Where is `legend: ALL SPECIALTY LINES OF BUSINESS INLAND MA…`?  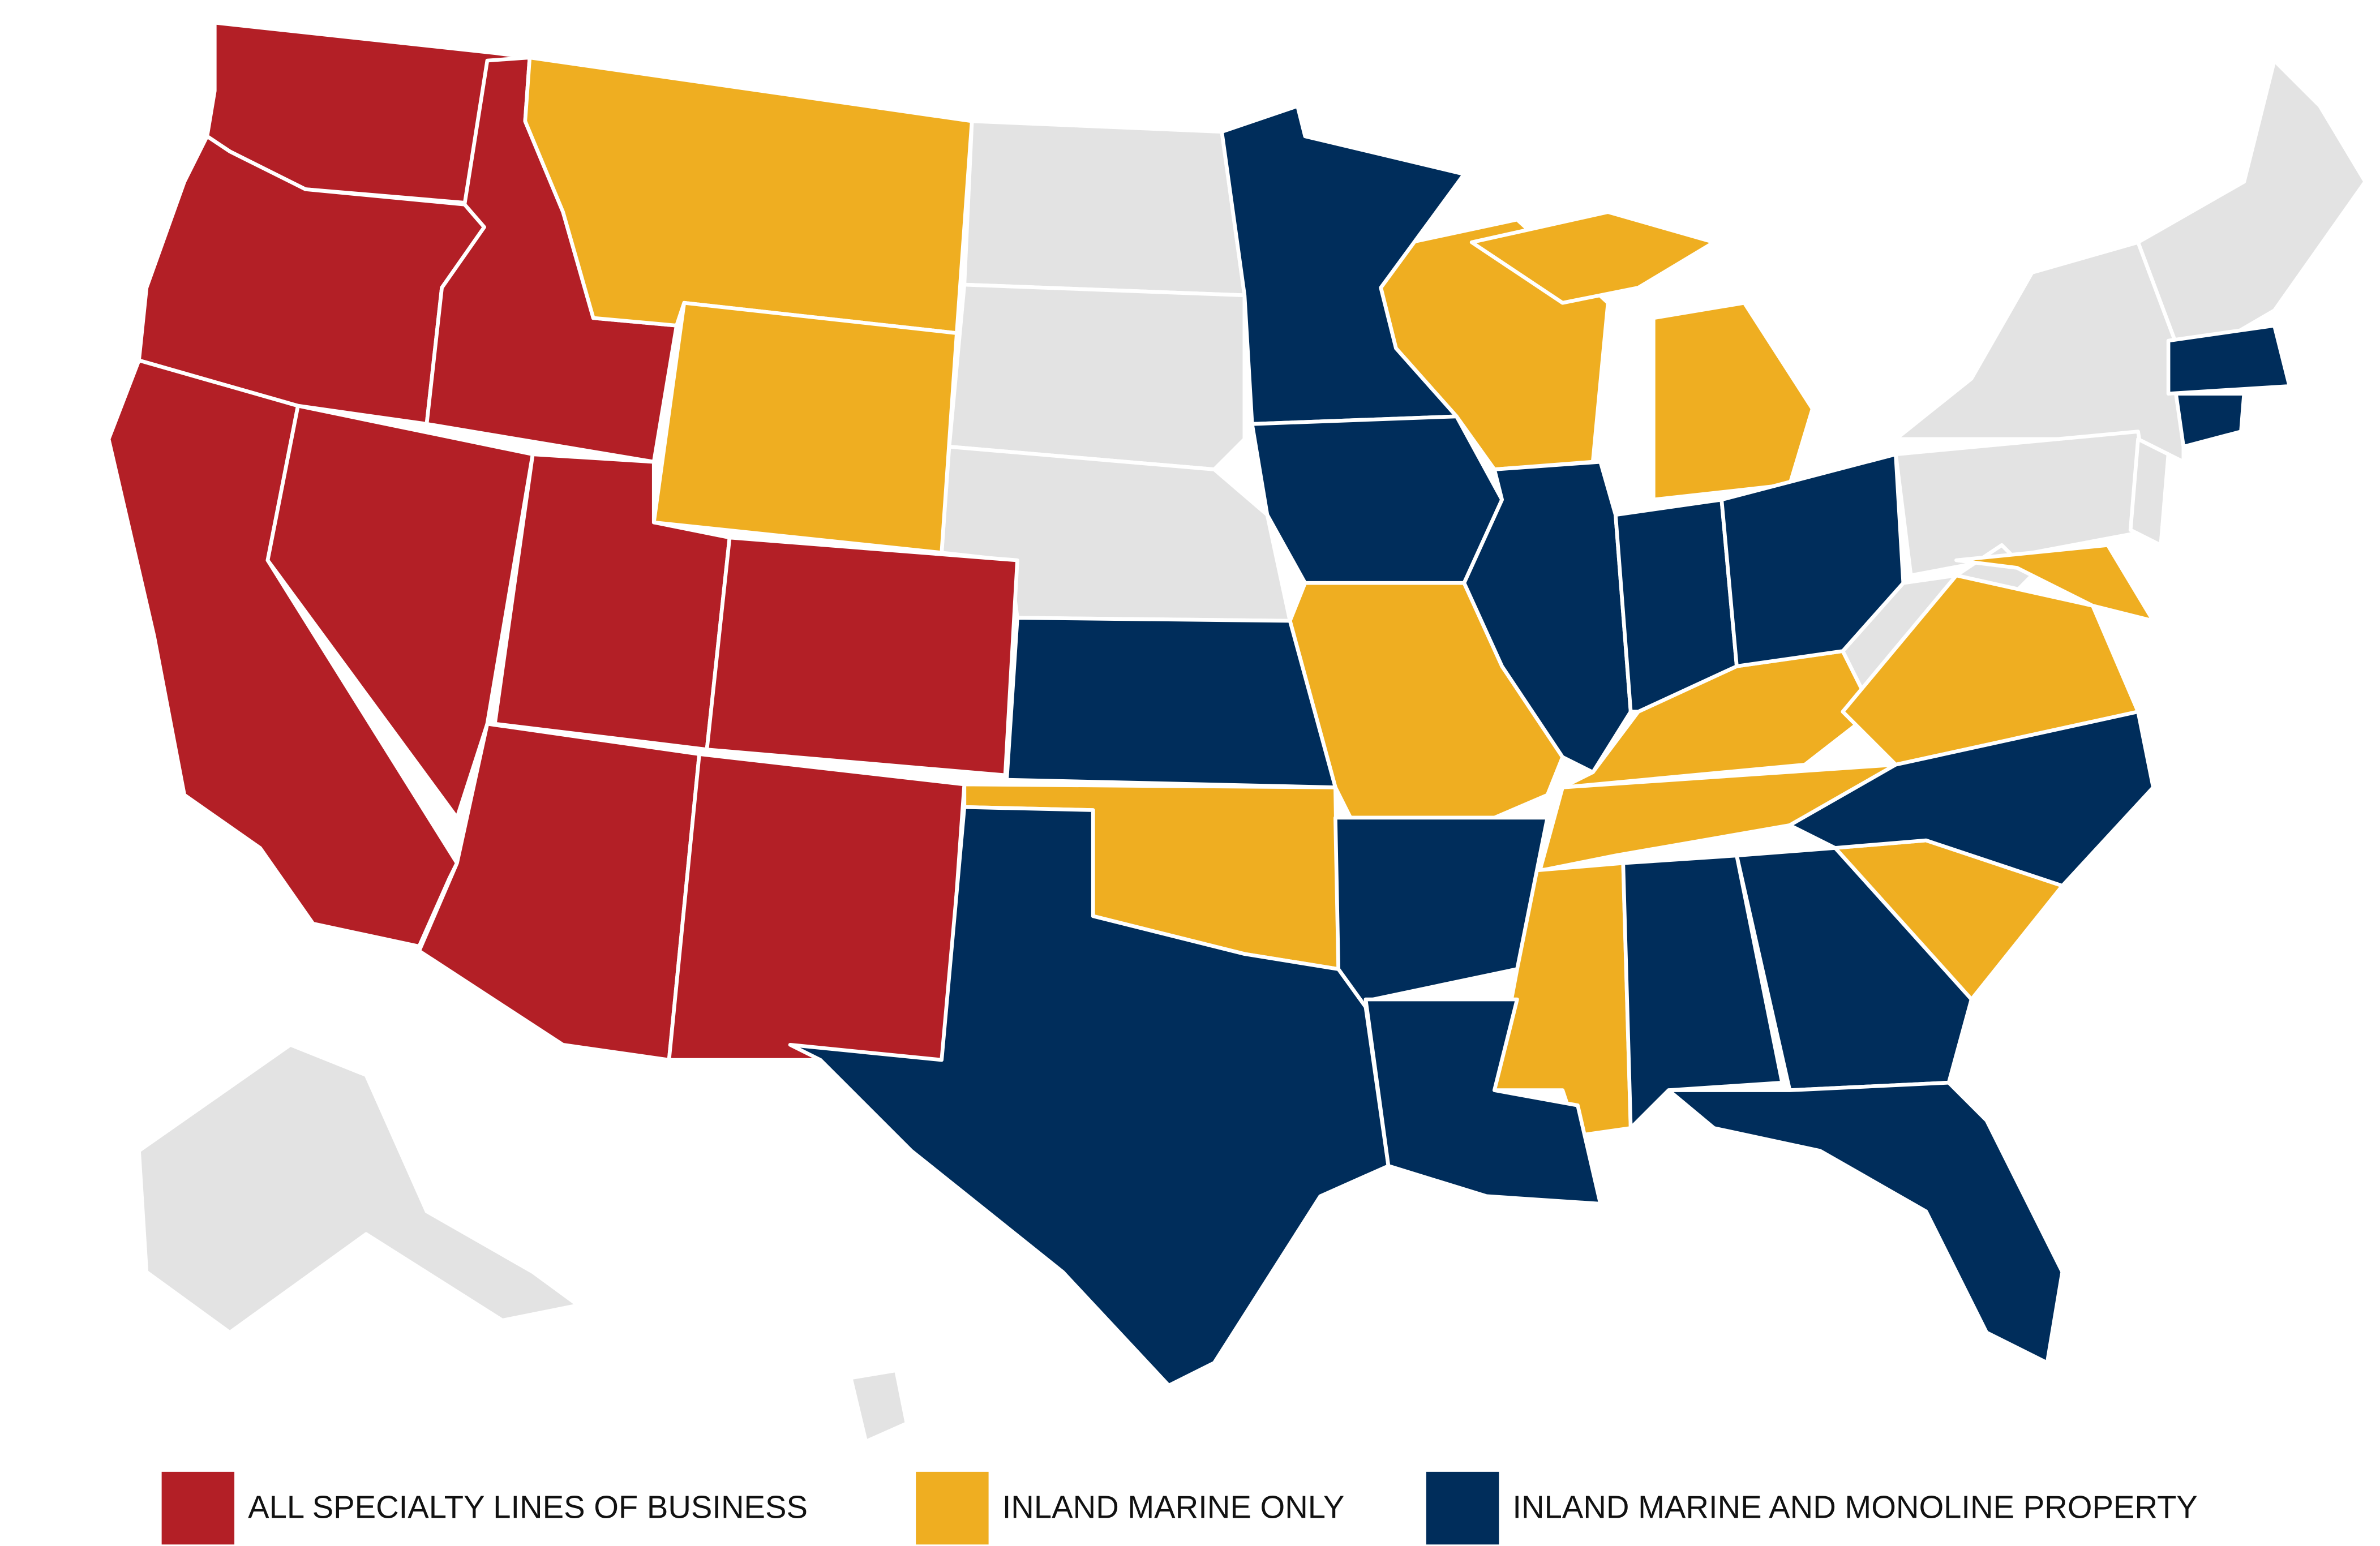
legend: ALL SPECIALTY LINES OF BUSINESS INLAND MA… is located at coordinates (1179, 1508).